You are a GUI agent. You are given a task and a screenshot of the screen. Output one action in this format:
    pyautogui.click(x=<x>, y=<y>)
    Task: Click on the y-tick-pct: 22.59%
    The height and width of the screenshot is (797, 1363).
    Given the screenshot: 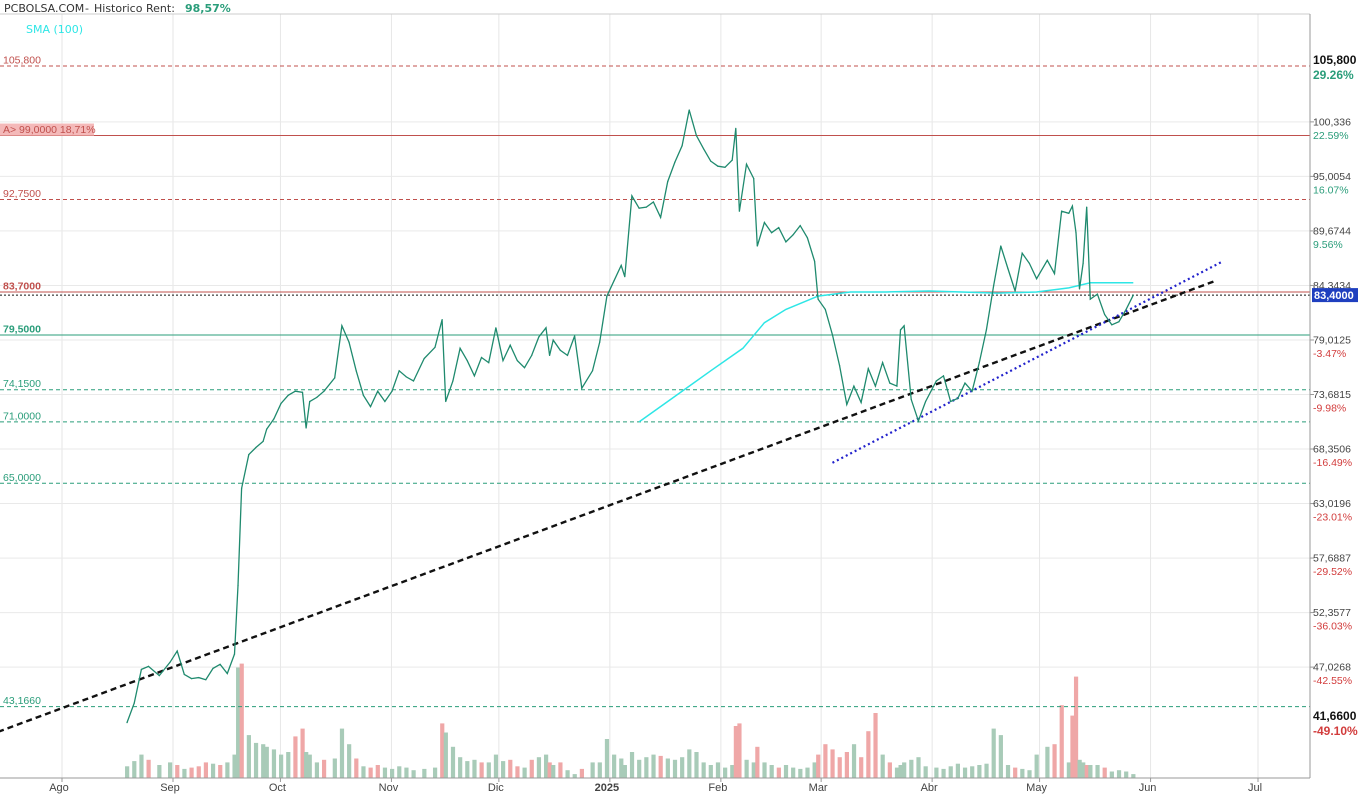 What is the action you would take?
    pyautogui.click(x=1331, y=136)
    